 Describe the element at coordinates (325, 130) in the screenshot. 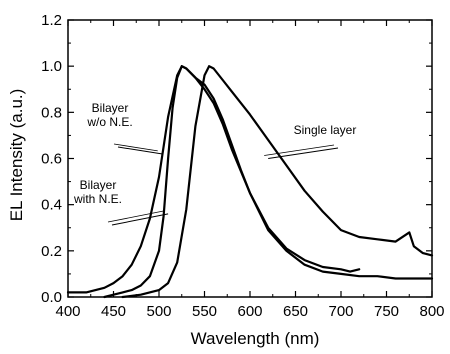

I see `annotation-label: Single layer` at that location.